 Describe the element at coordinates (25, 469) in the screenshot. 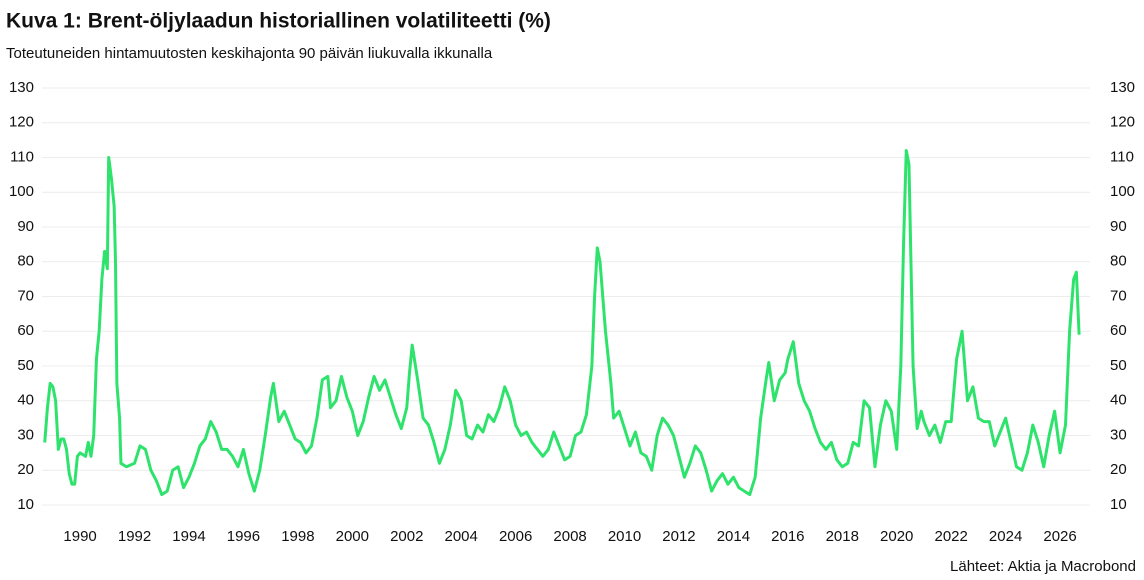

I see `y-tick-label: 20` at that location.